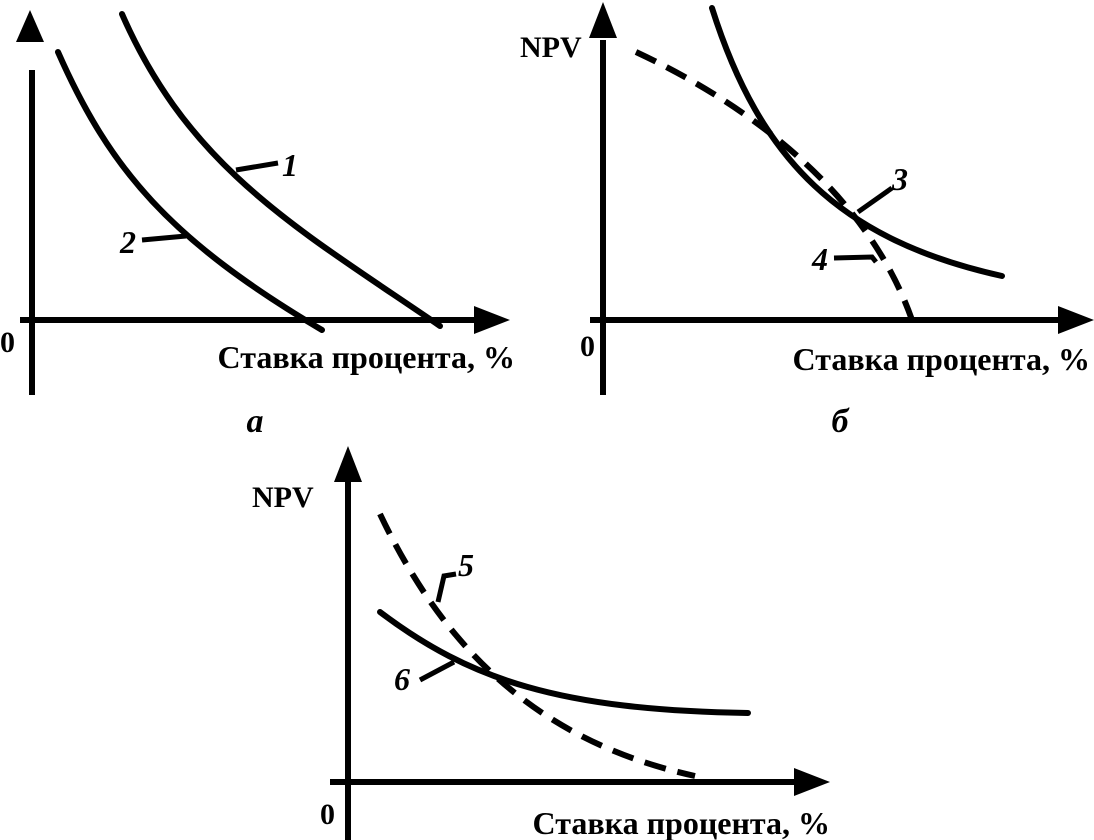 This screenshot has width=1094, height=840. I want to click on panel-a-series-1-line, so click(281, 170).